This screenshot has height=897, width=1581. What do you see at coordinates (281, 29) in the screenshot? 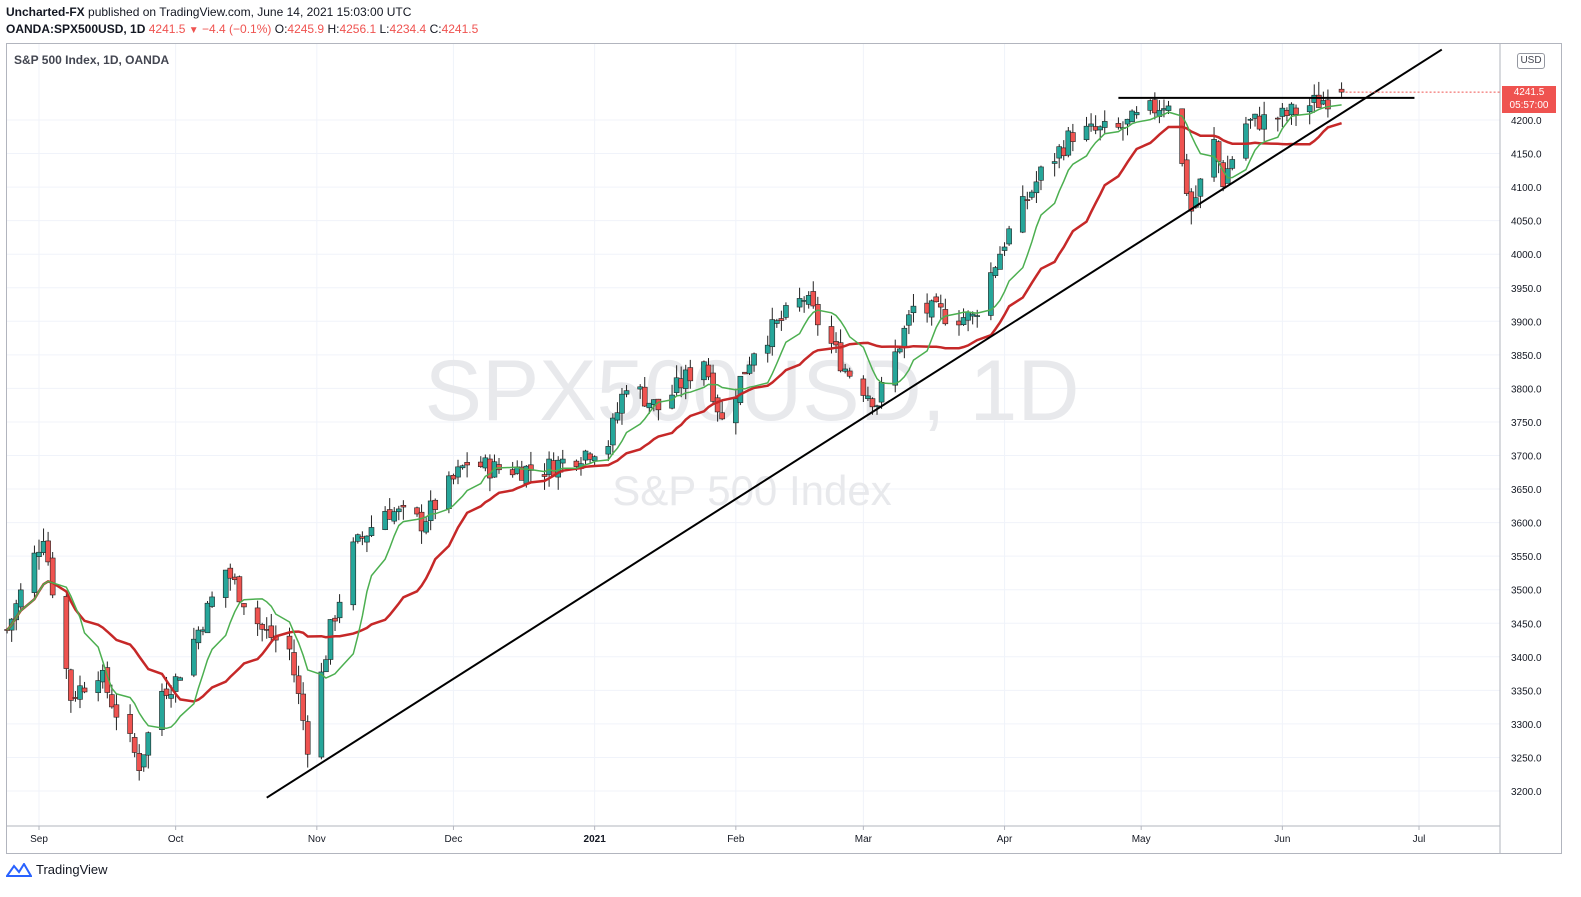
I see `open-label: O:` at bounding box center [281, 29].